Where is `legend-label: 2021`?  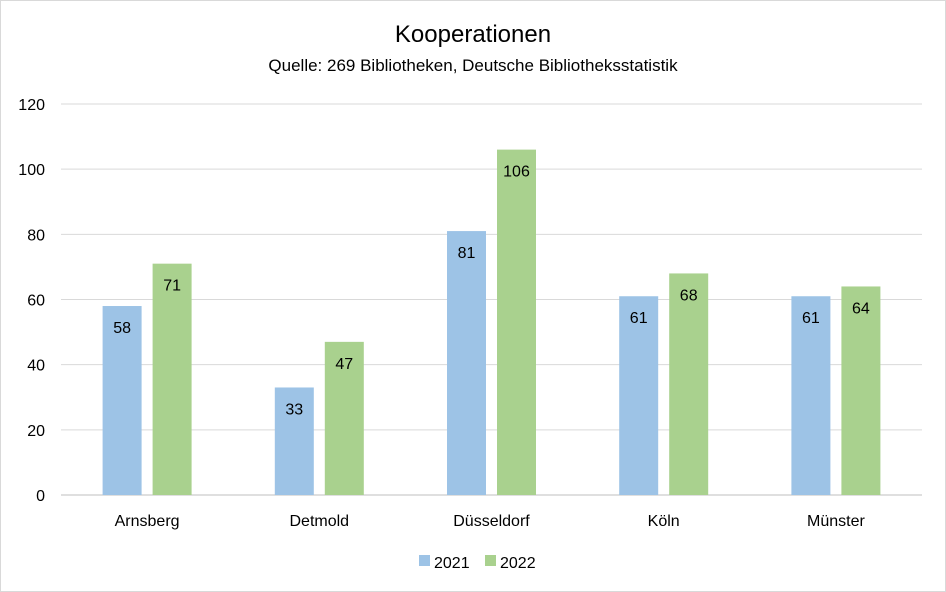 legend-label: 2021 is located at coordinates (452, 563).